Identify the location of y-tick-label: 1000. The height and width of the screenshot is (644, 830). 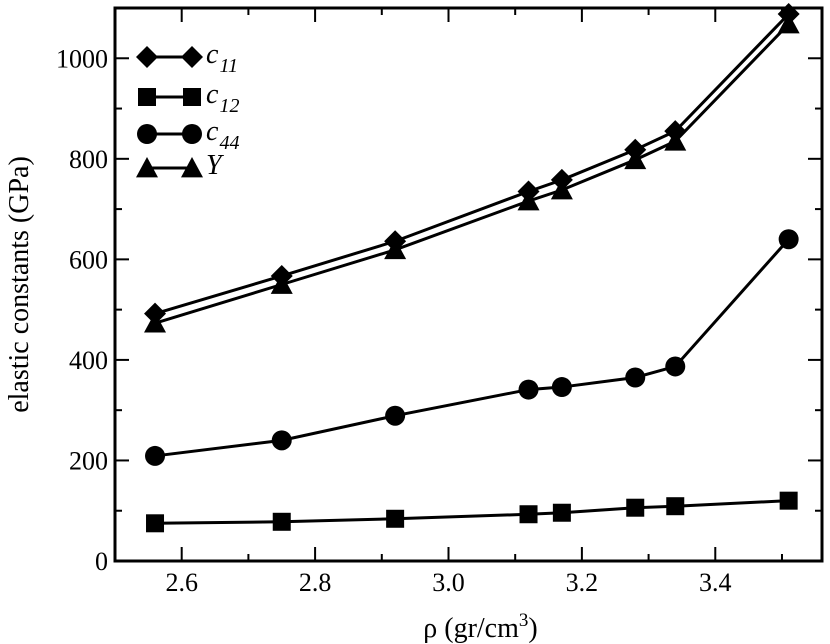
(82, 58).